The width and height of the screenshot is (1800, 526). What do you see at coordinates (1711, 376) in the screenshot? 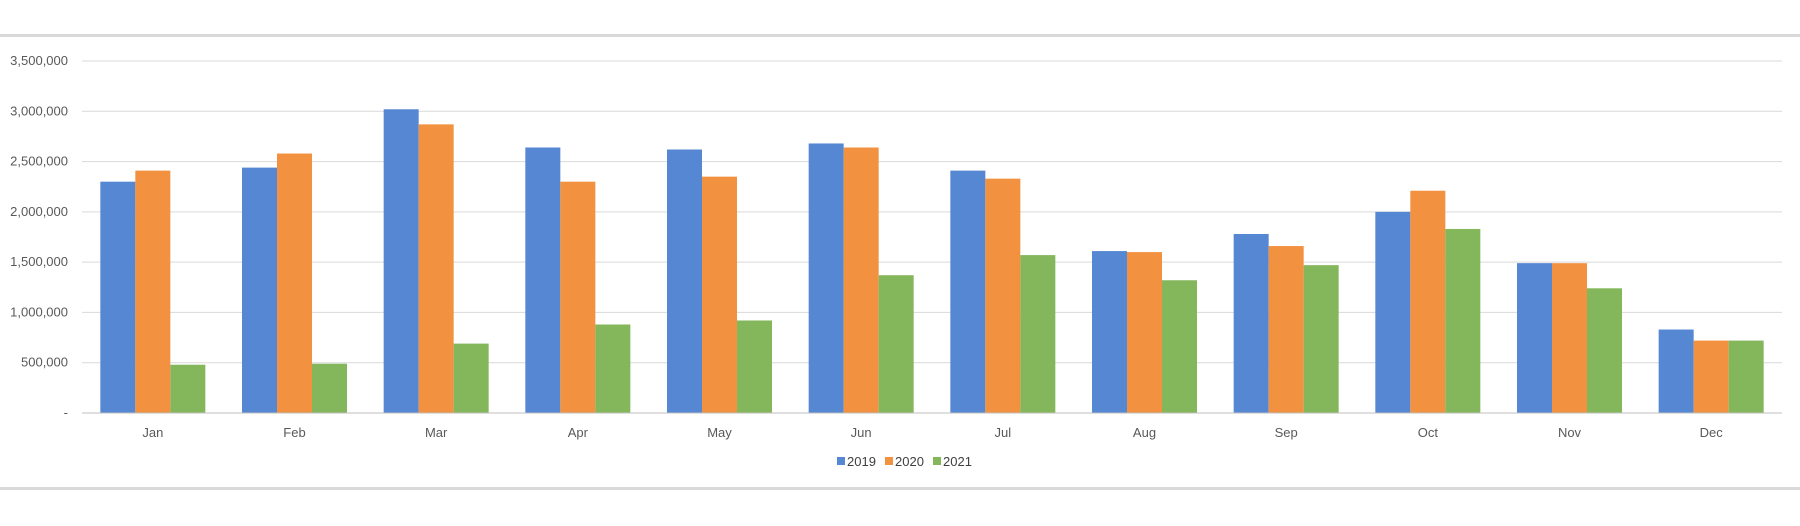
I see `bar-2020-dec` at bounding box center [1711, 376].